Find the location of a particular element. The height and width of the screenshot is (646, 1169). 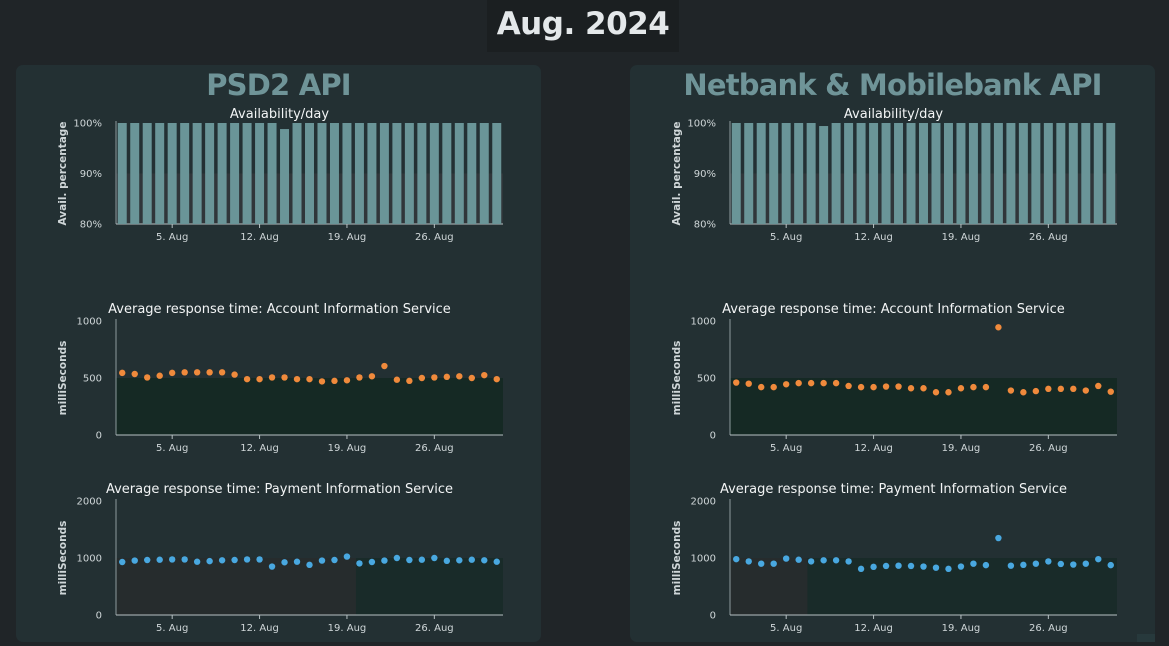

y-tick-label: 1000 is located at coordinates (703, 559).